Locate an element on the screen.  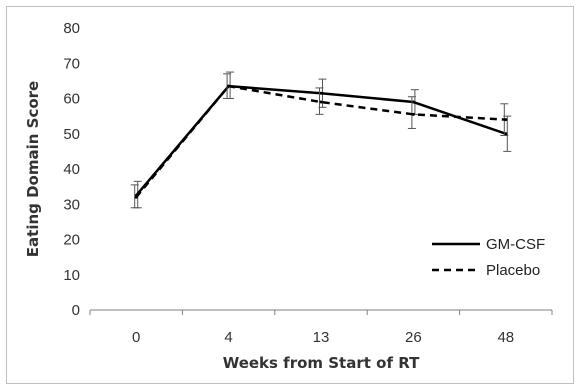
x-tick-label: 0 is located at coordinates (136, 337).